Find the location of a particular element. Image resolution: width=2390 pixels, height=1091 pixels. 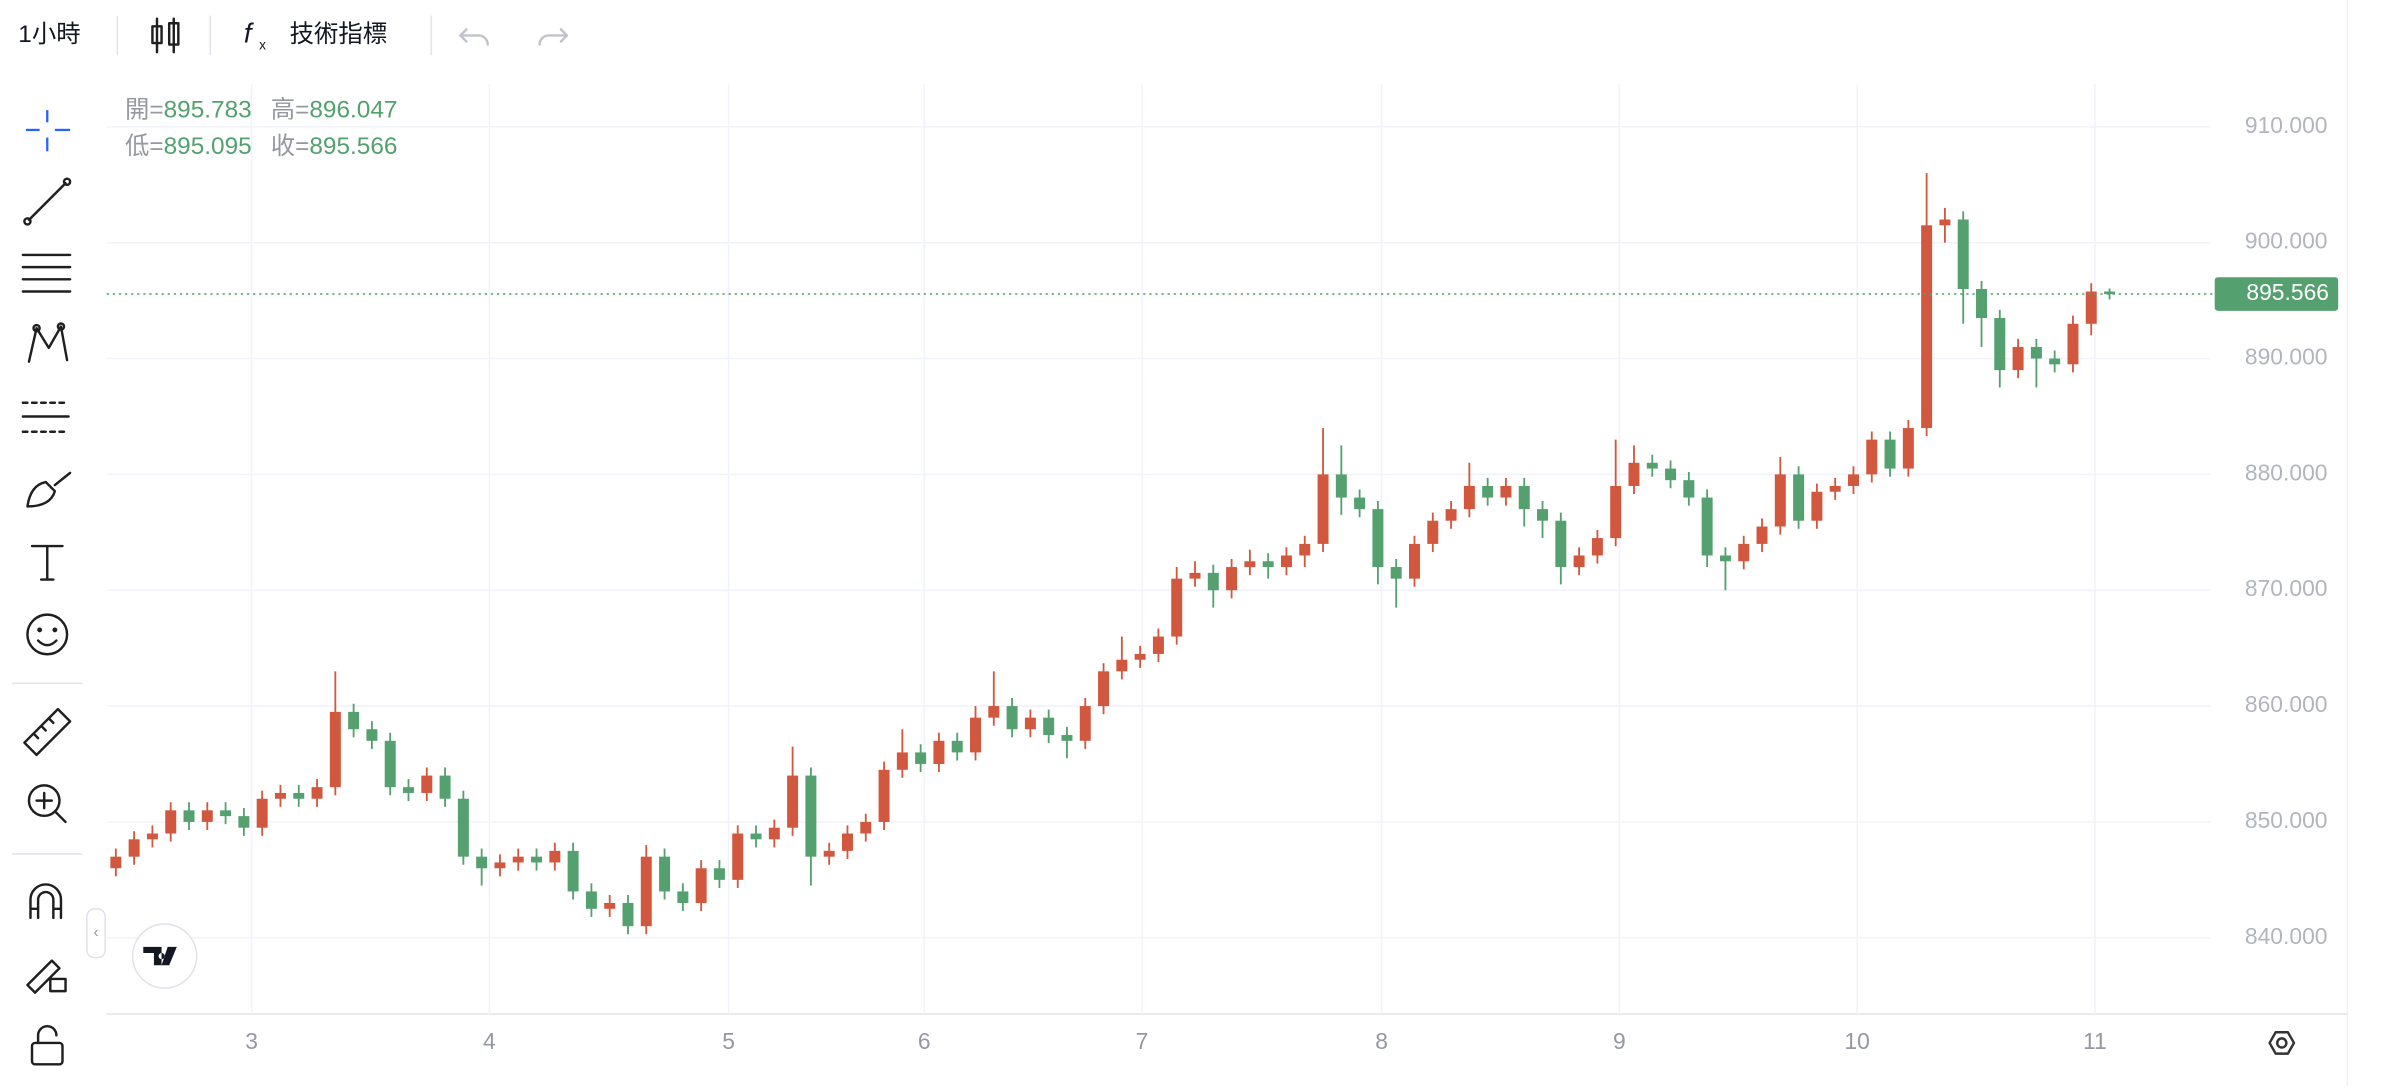

y-tick-label: 850.000 is located at coordinates (2286, 820).